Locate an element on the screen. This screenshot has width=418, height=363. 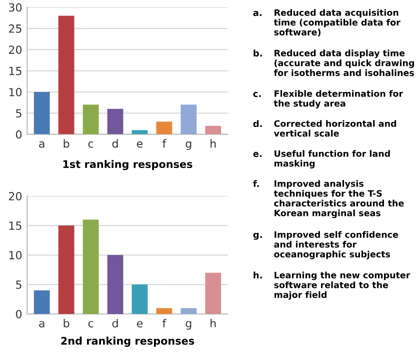
y-tick-label: 30 is located at coordinates (15, 7).